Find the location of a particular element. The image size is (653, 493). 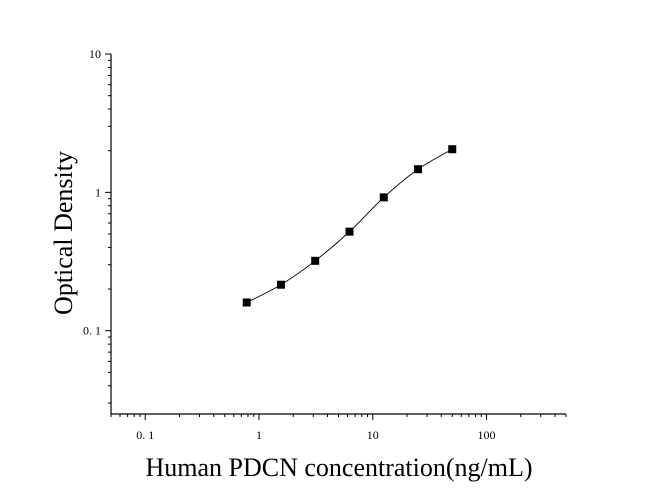

x-tick-label: 1 is located at coordinates (259, 435).